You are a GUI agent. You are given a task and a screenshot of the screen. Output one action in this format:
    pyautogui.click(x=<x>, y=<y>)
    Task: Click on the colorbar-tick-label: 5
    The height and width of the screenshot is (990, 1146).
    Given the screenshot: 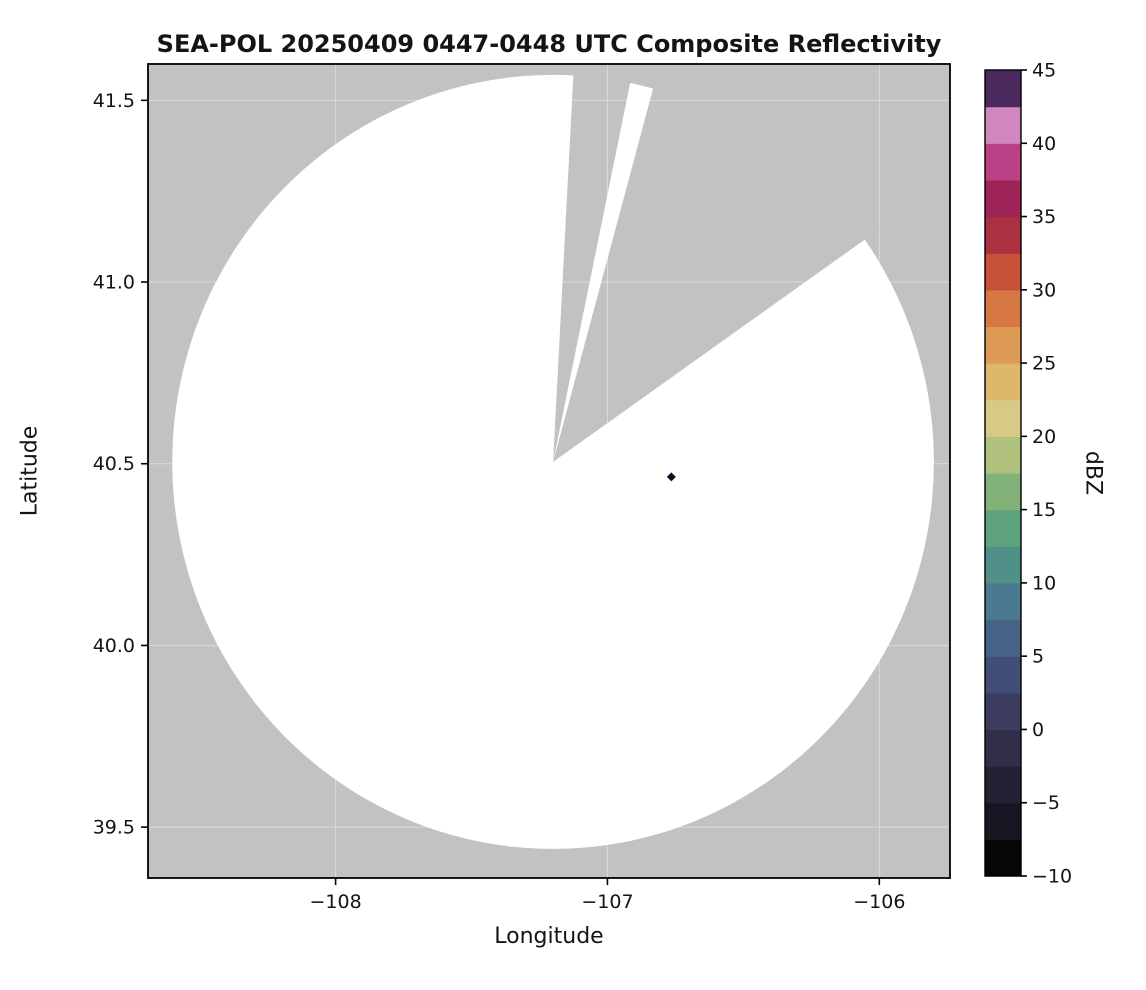 What is the action you would take?
    pyautogui.click(x=1038, y=657)
    